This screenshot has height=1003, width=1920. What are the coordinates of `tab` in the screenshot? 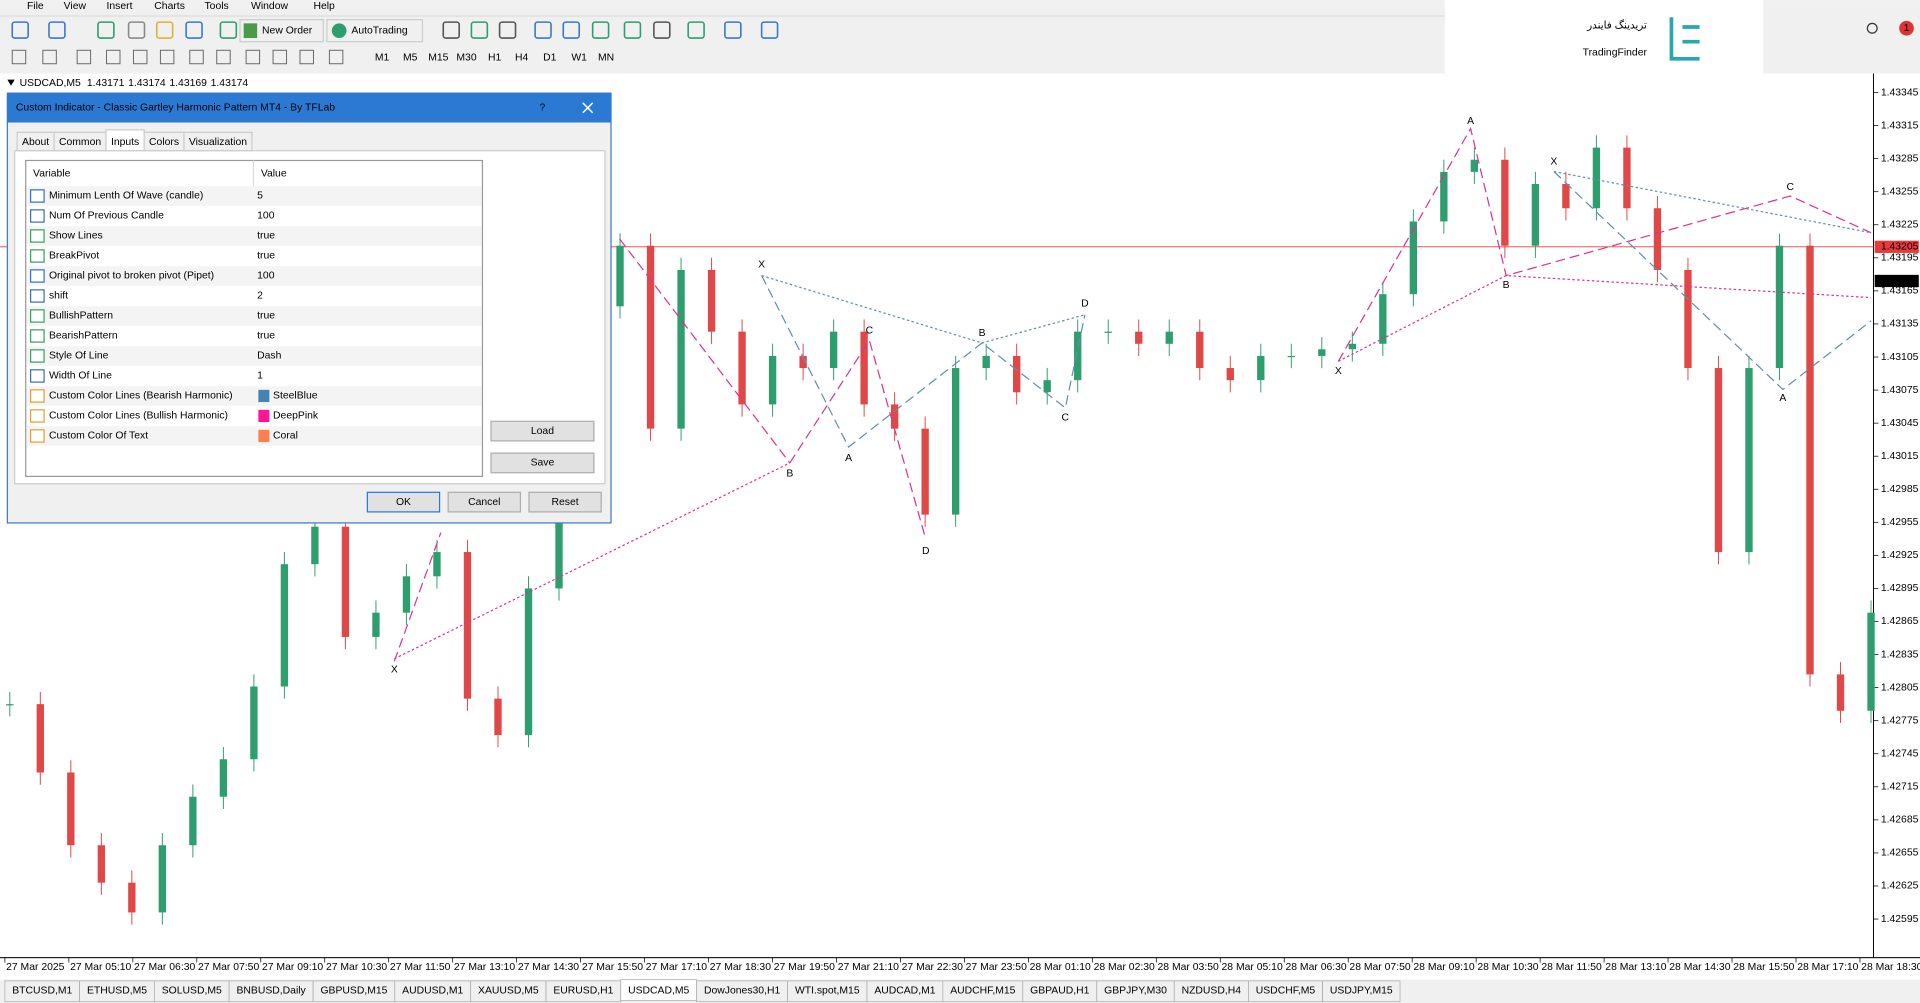 It's located at (1361, 991).